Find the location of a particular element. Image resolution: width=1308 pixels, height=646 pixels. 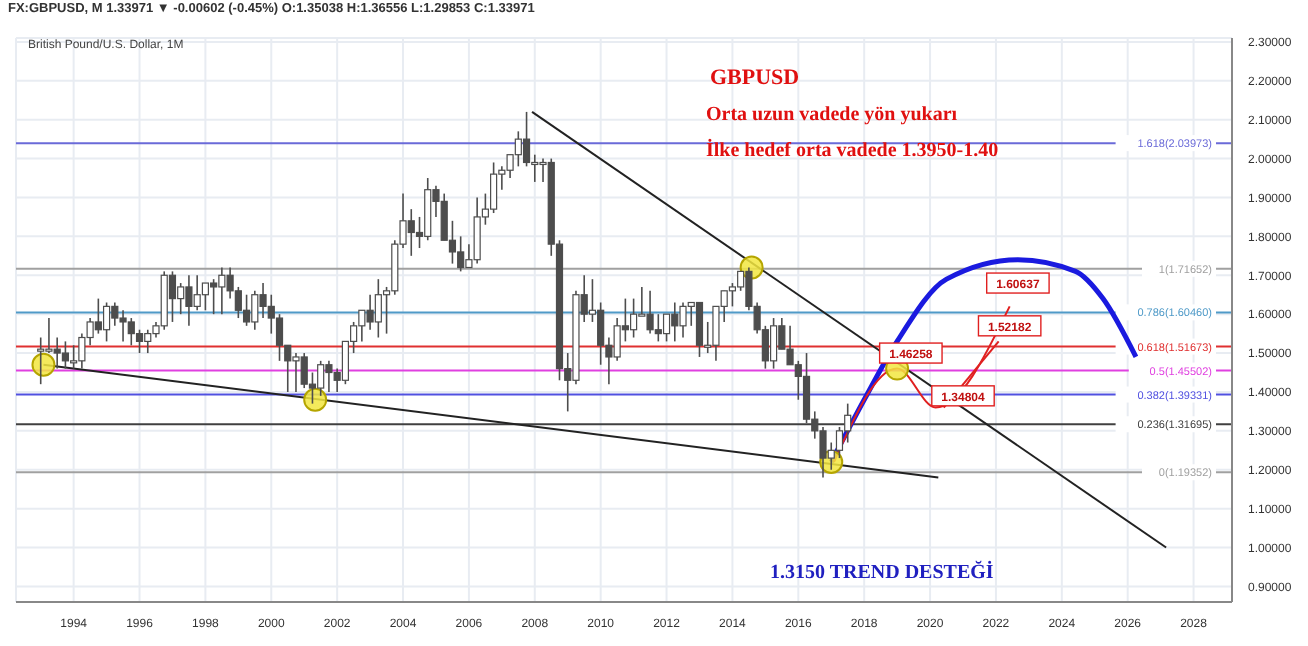

text: GBPUSD is located at coordinates (755, 78).